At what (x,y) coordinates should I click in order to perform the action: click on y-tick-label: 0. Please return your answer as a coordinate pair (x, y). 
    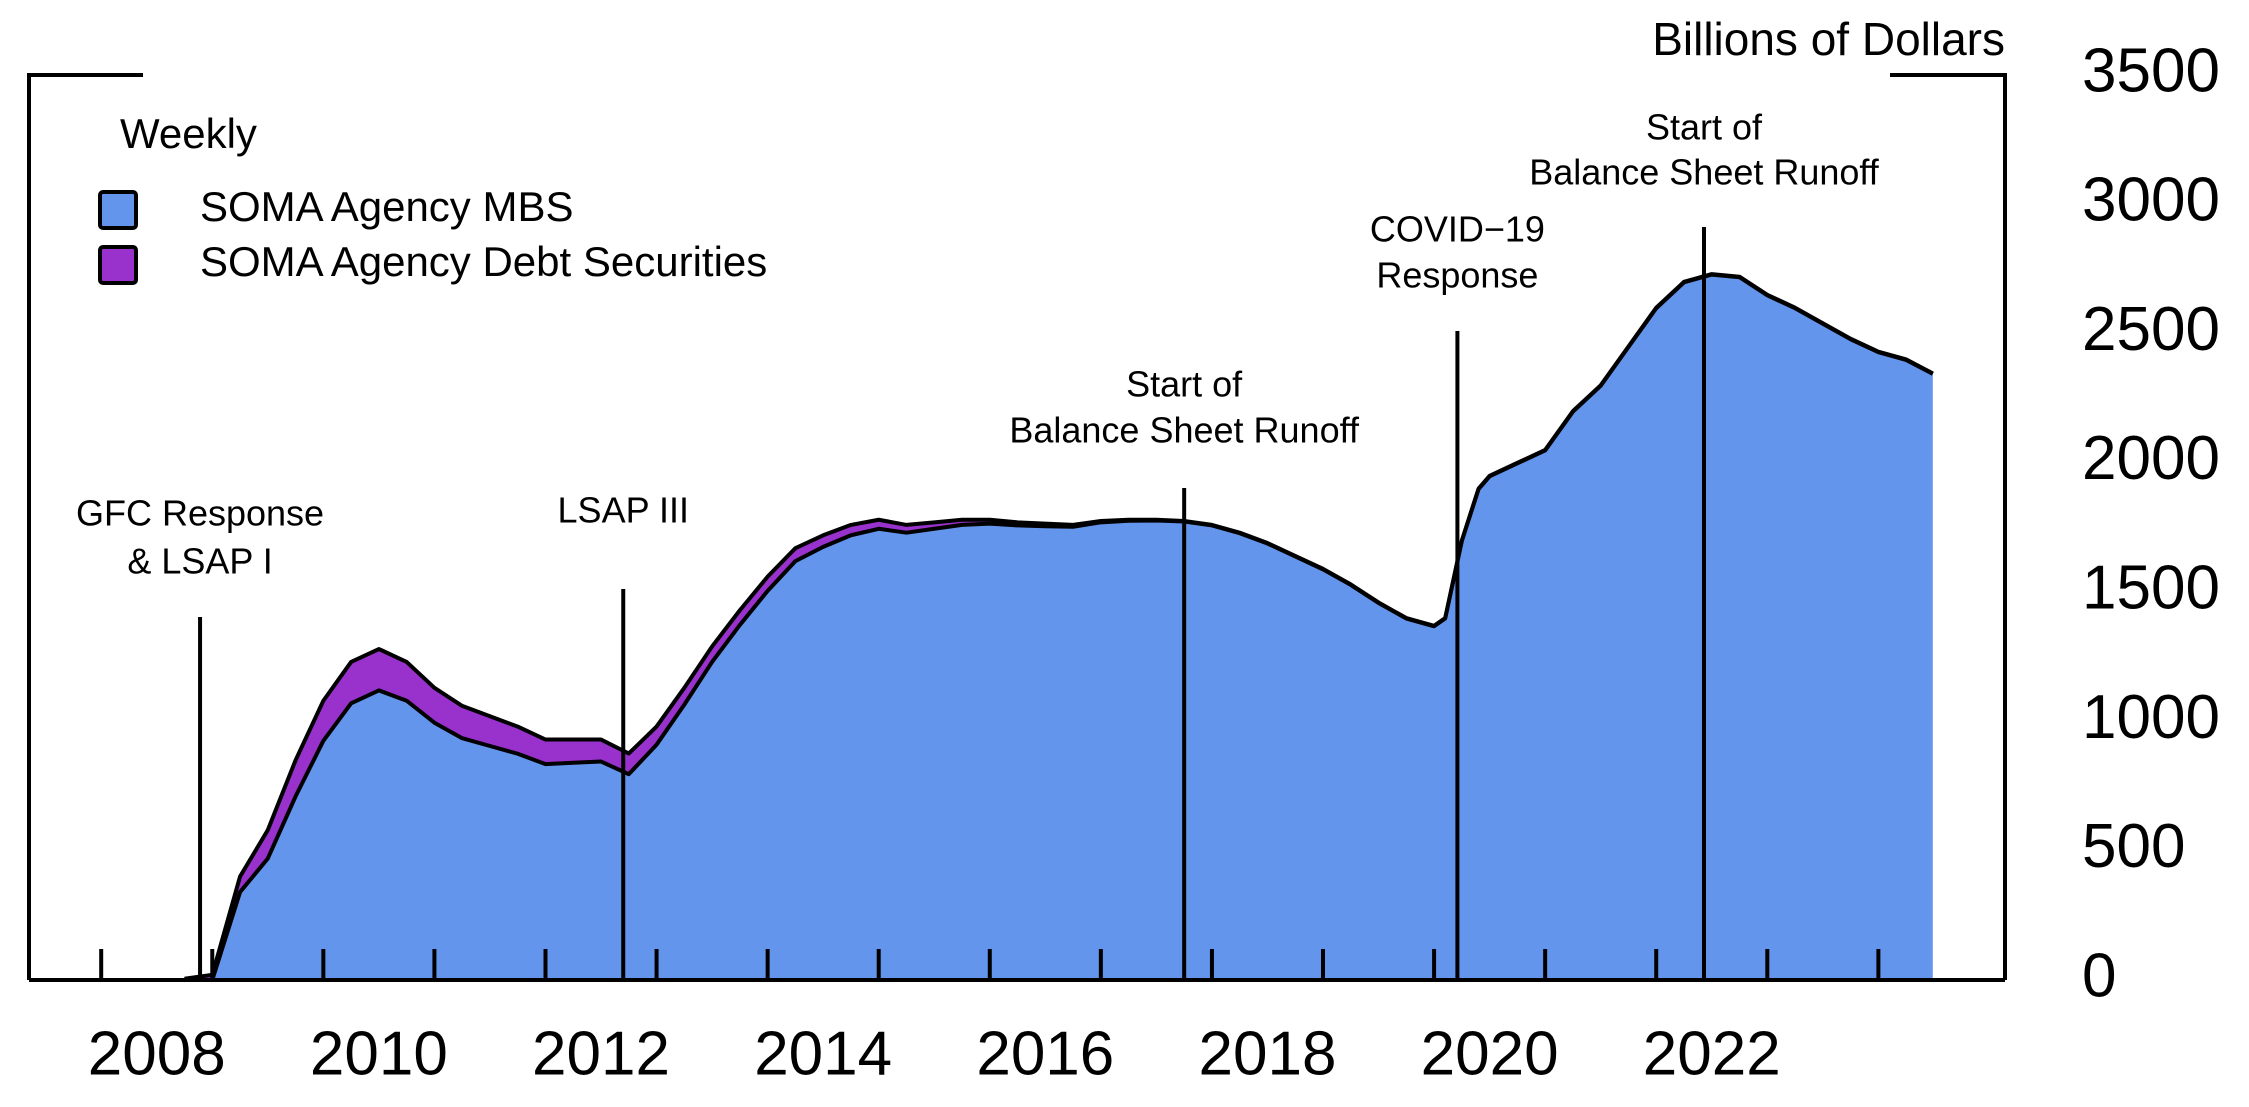
    Looking at the image, I should click on (2099, 975).